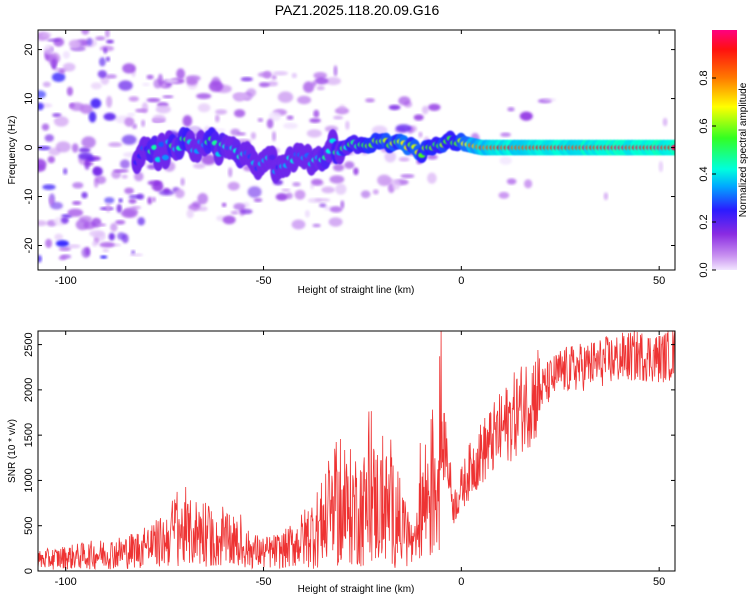 Image resolution: width=750 pixels, height=600 pixels. I want to click on y-tick-label: 0, so click(29, 147).